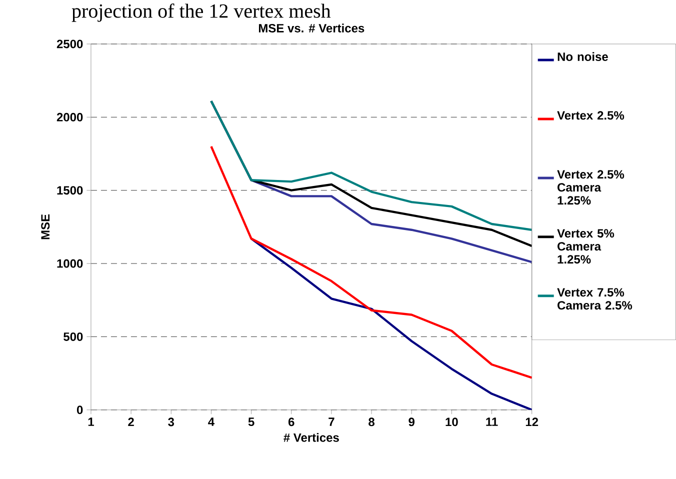 The width and height of the screenshot is (676, 479). I want to click on x-tick-label: 9, so click(411, 422).